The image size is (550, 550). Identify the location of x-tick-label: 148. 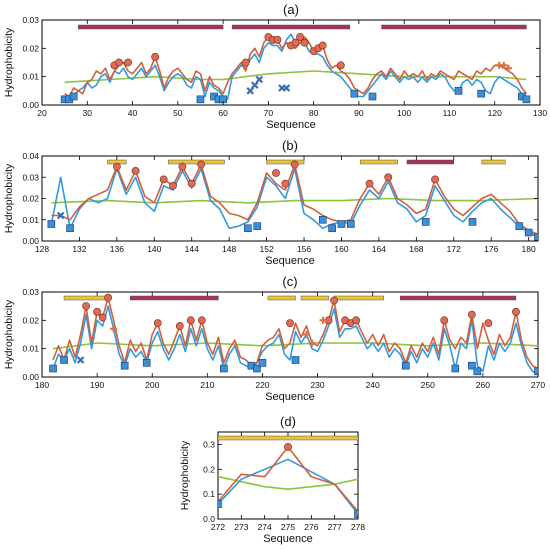
(229, 249).